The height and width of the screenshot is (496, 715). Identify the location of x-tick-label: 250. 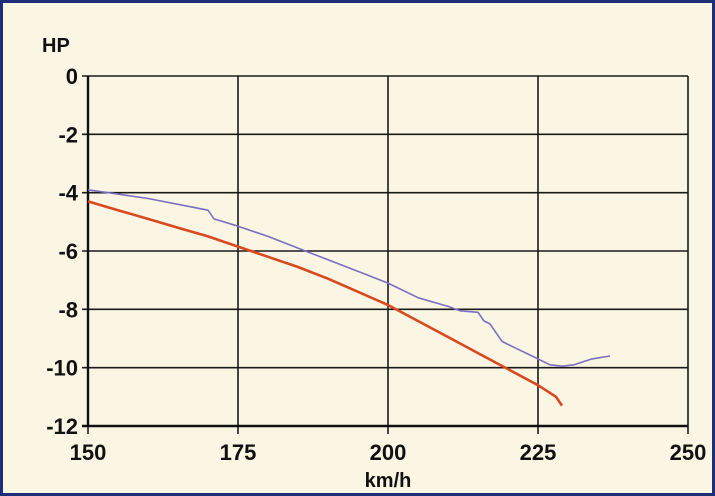
(688, 452).